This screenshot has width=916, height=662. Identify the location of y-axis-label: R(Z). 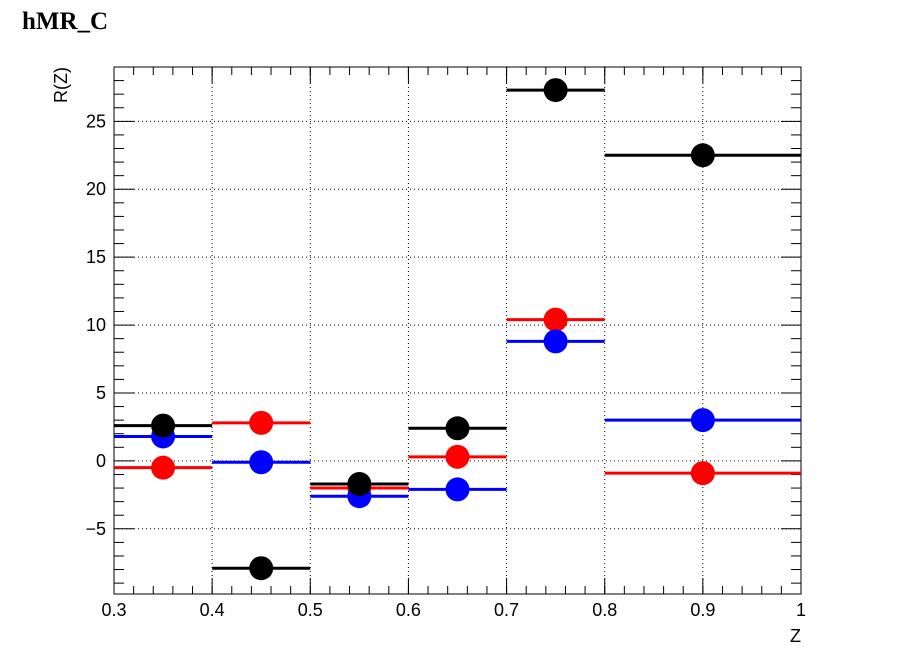
(61, 85).